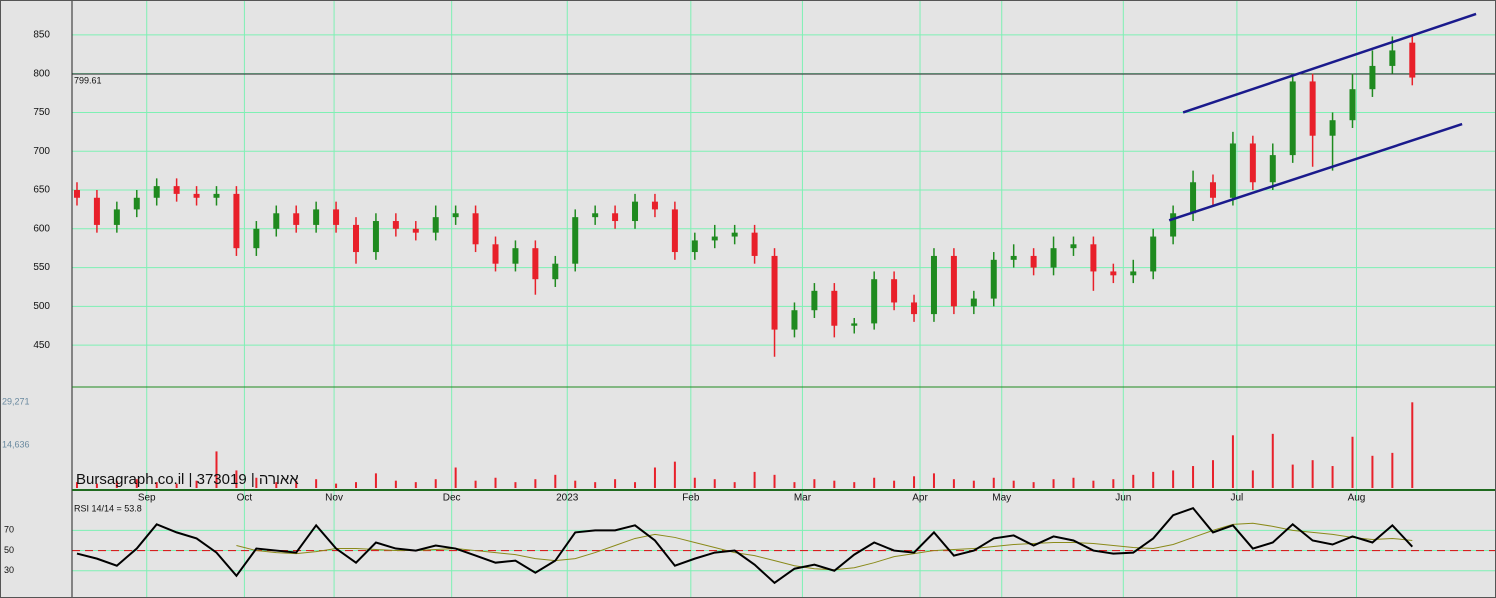 The image size is (1496, 598). What do you see at coordinates (1329, 63) in the screenshot?
I see `trend-line` at bounding box center [1329, 63].